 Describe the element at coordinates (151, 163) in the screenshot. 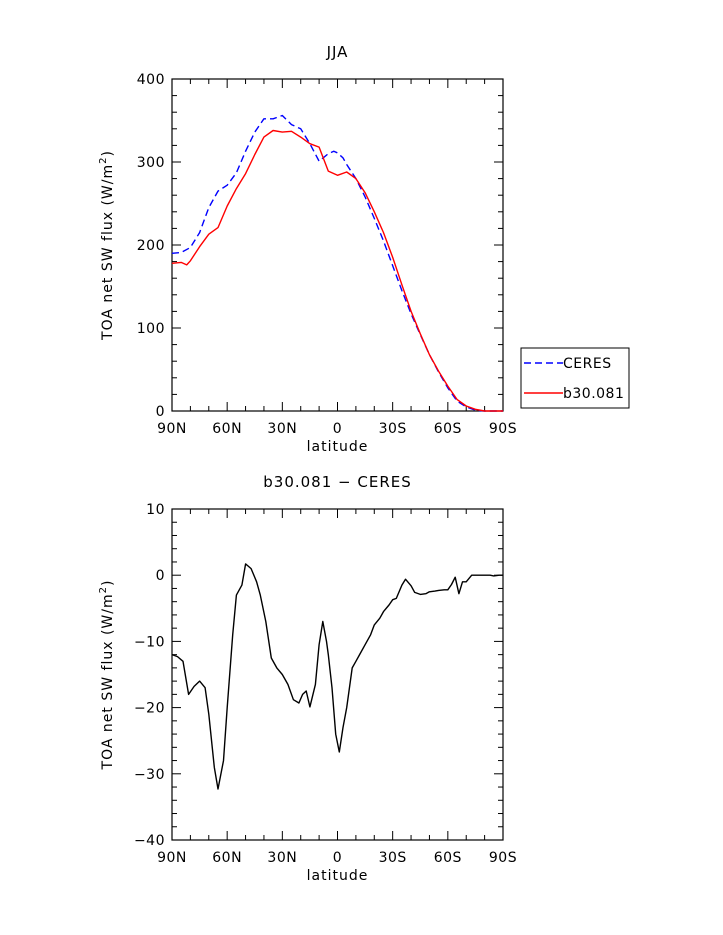

I see `y-tick-label: 300` at that location.